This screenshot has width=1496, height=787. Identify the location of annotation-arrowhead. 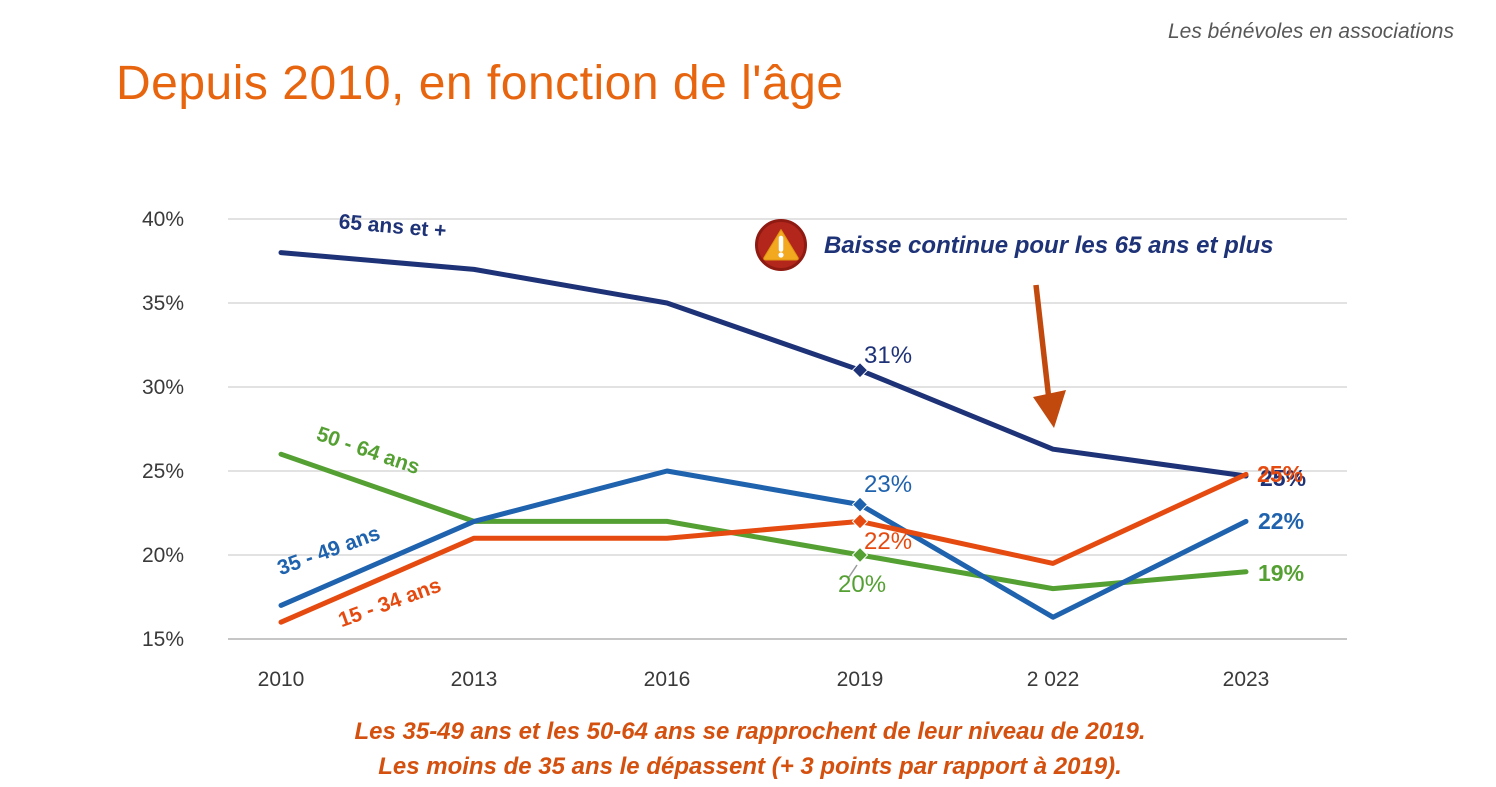
(1049, 409).